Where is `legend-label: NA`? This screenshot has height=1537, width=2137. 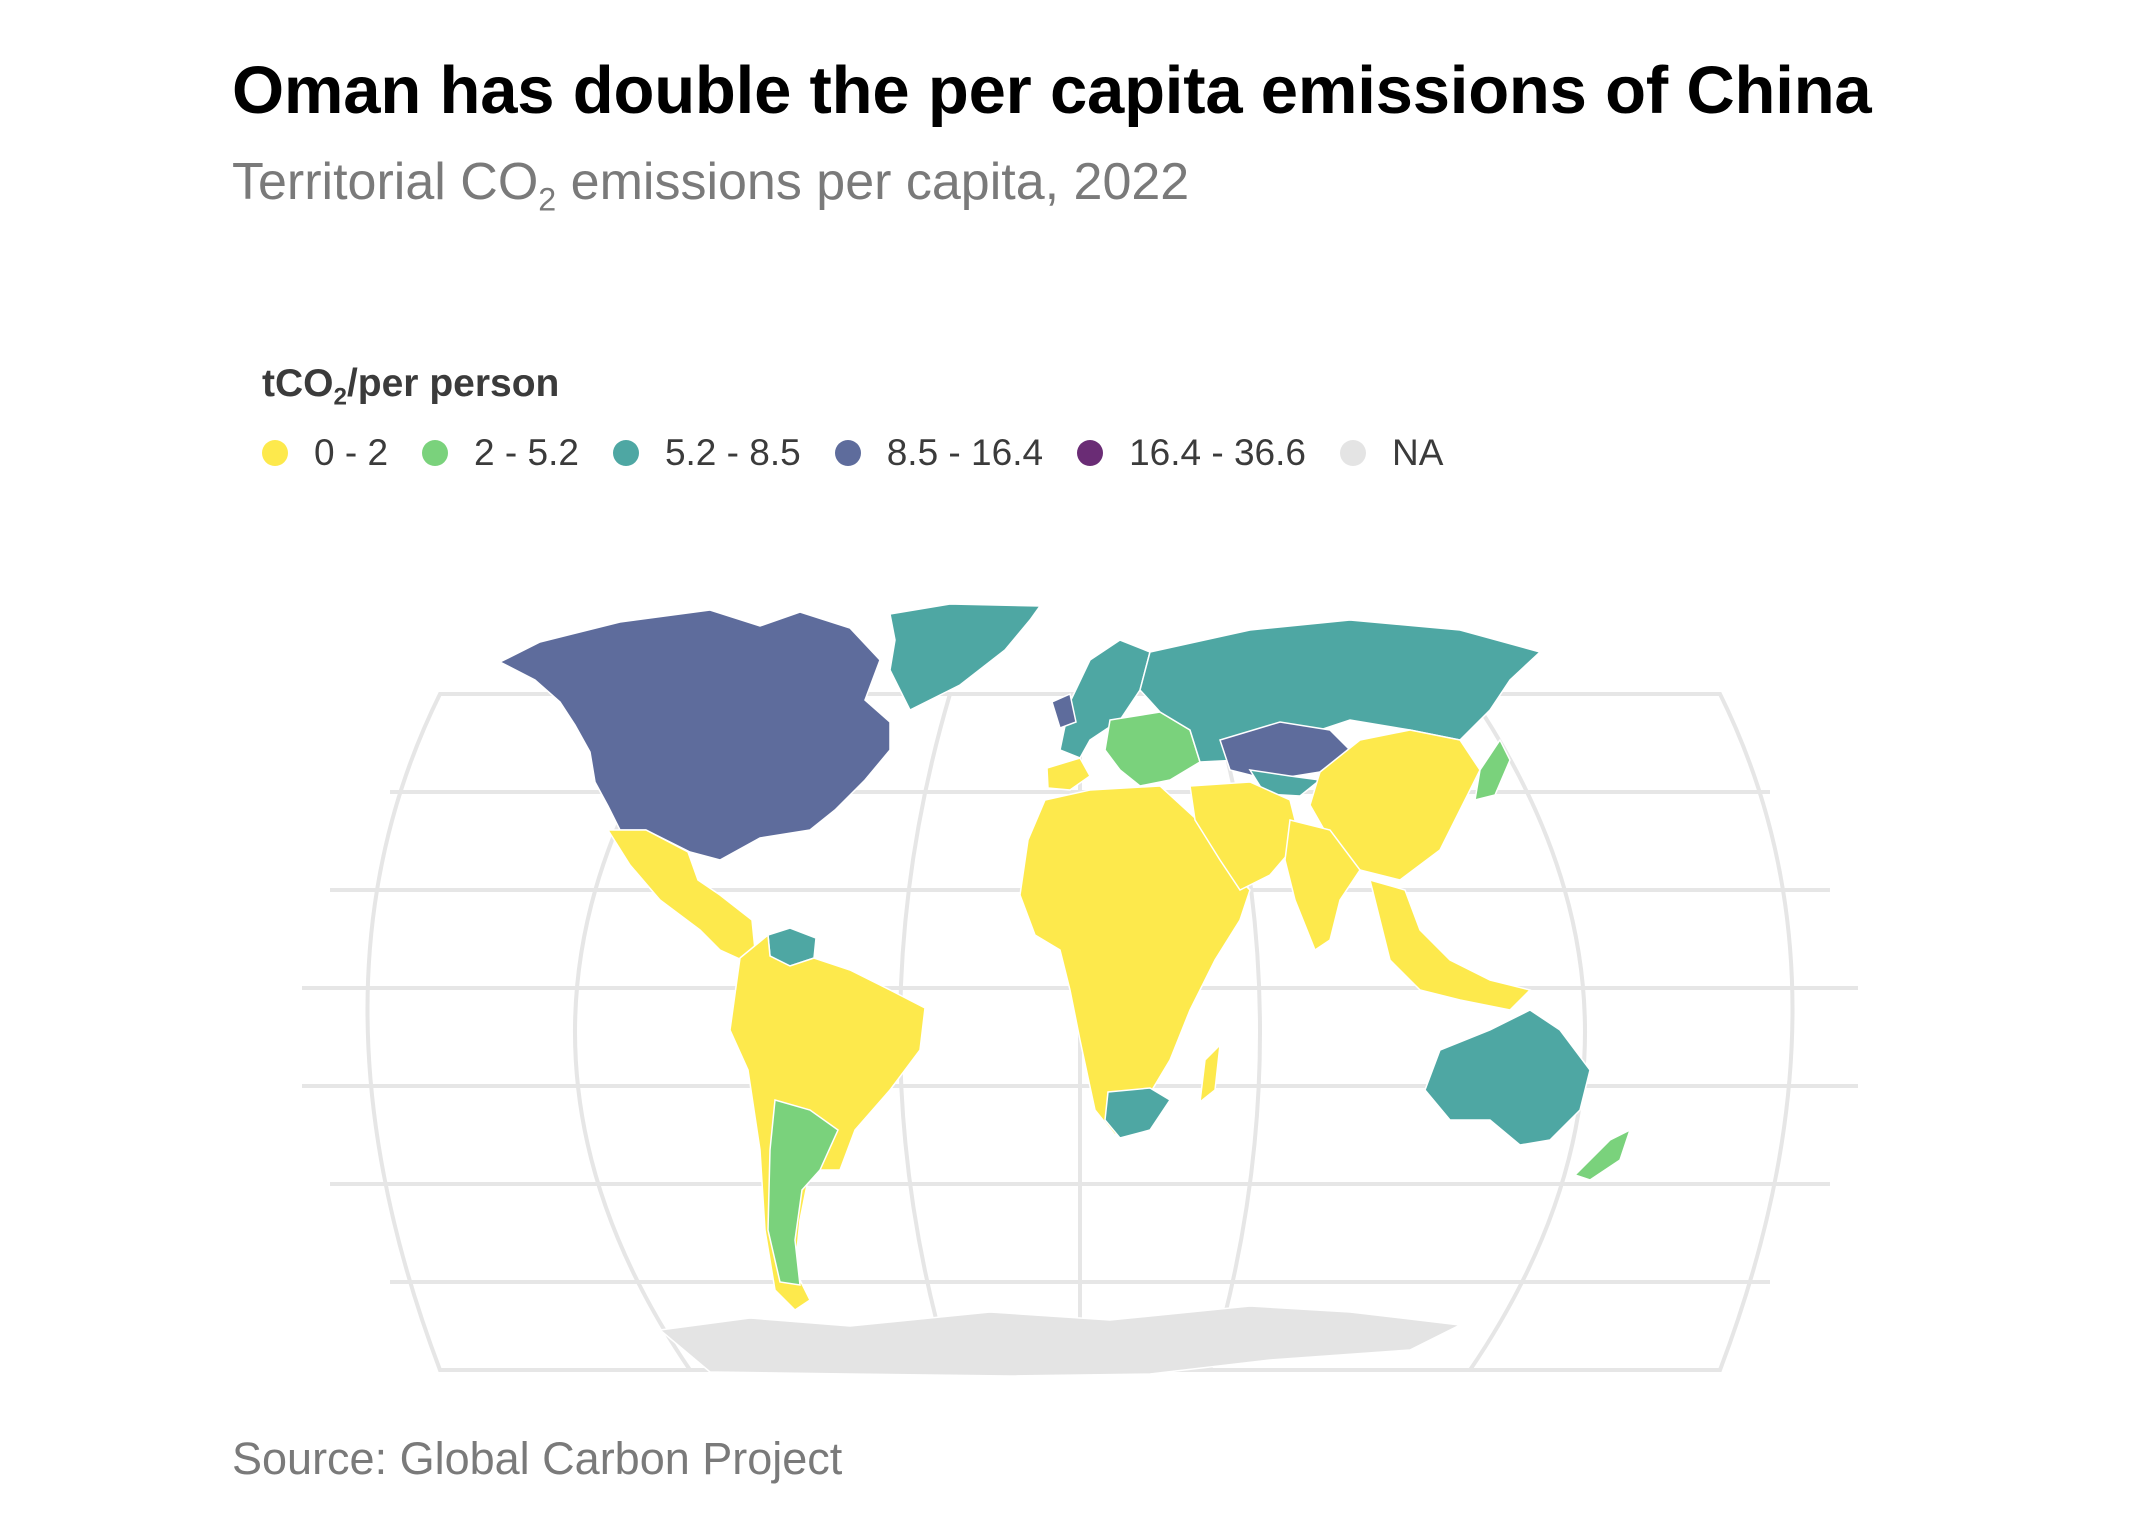
legend-label: NA is located at coordinates (1417, 452).